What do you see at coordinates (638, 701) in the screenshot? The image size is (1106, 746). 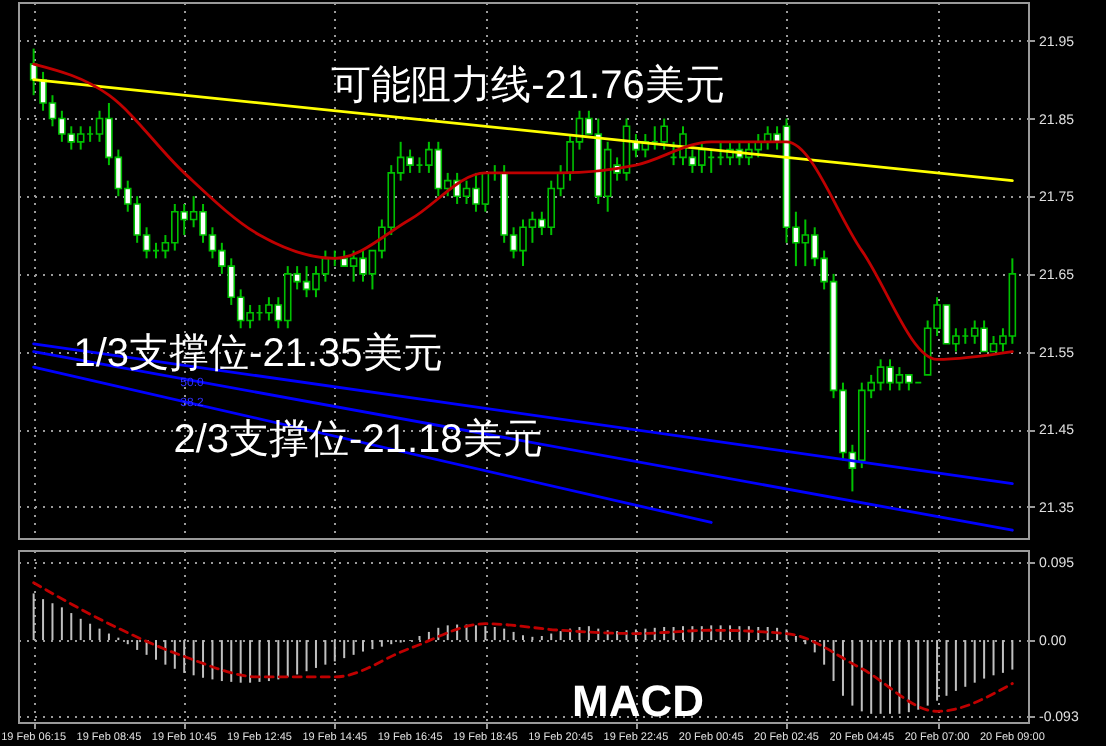 I see `annotation: MACD` at bounding box center [638, 701].